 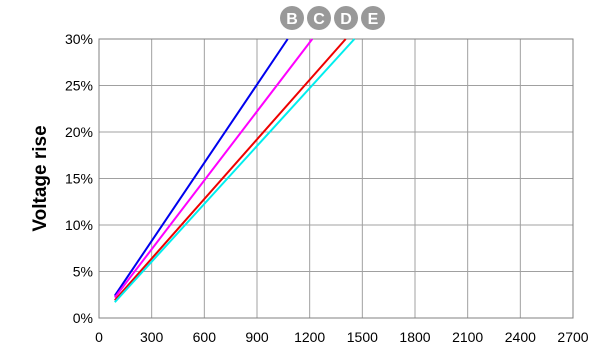 I want to click on legend-badge-label: E, so click(x=373, y=19).